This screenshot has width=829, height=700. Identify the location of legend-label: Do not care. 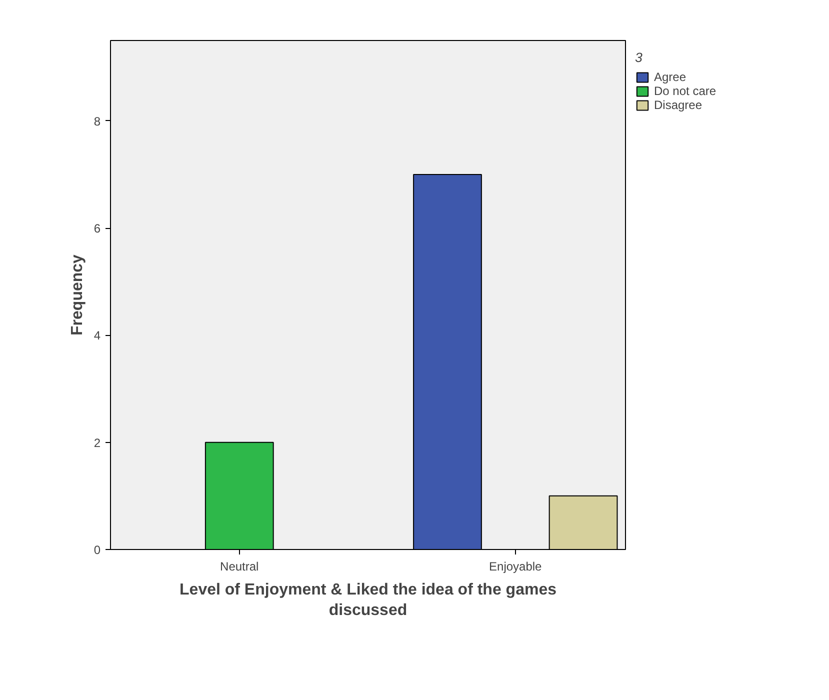
(685, 91).